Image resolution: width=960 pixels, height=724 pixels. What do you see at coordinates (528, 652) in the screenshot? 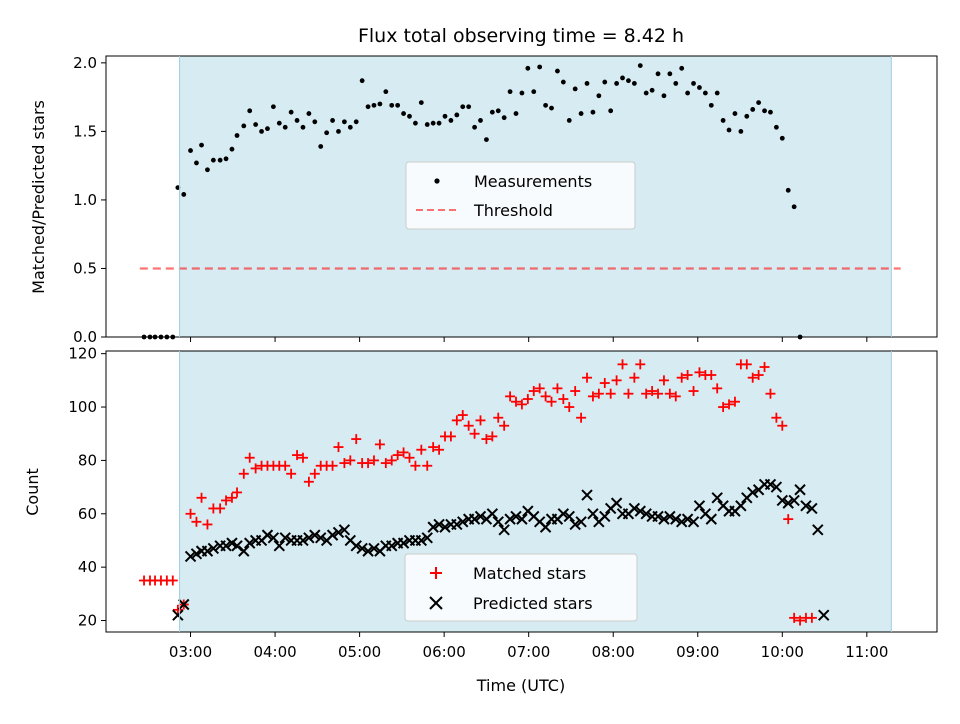
I see `x-tick-label: 07:00` at bounding box center [528, 652].